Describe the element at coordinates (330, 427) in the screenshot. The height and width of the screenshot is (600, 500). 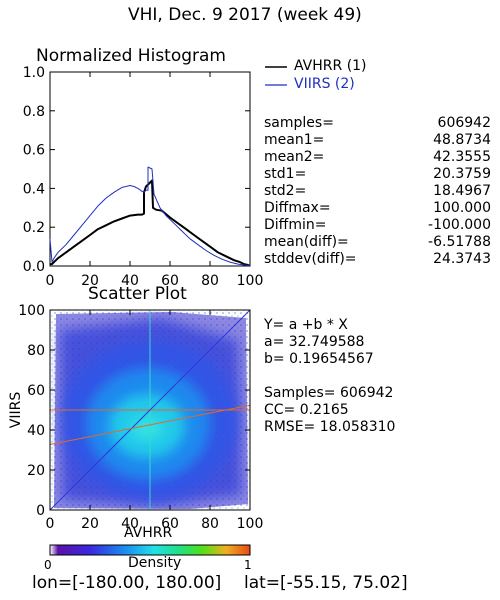
I see `rmse-text: RMSE= 18.058310` at that location.